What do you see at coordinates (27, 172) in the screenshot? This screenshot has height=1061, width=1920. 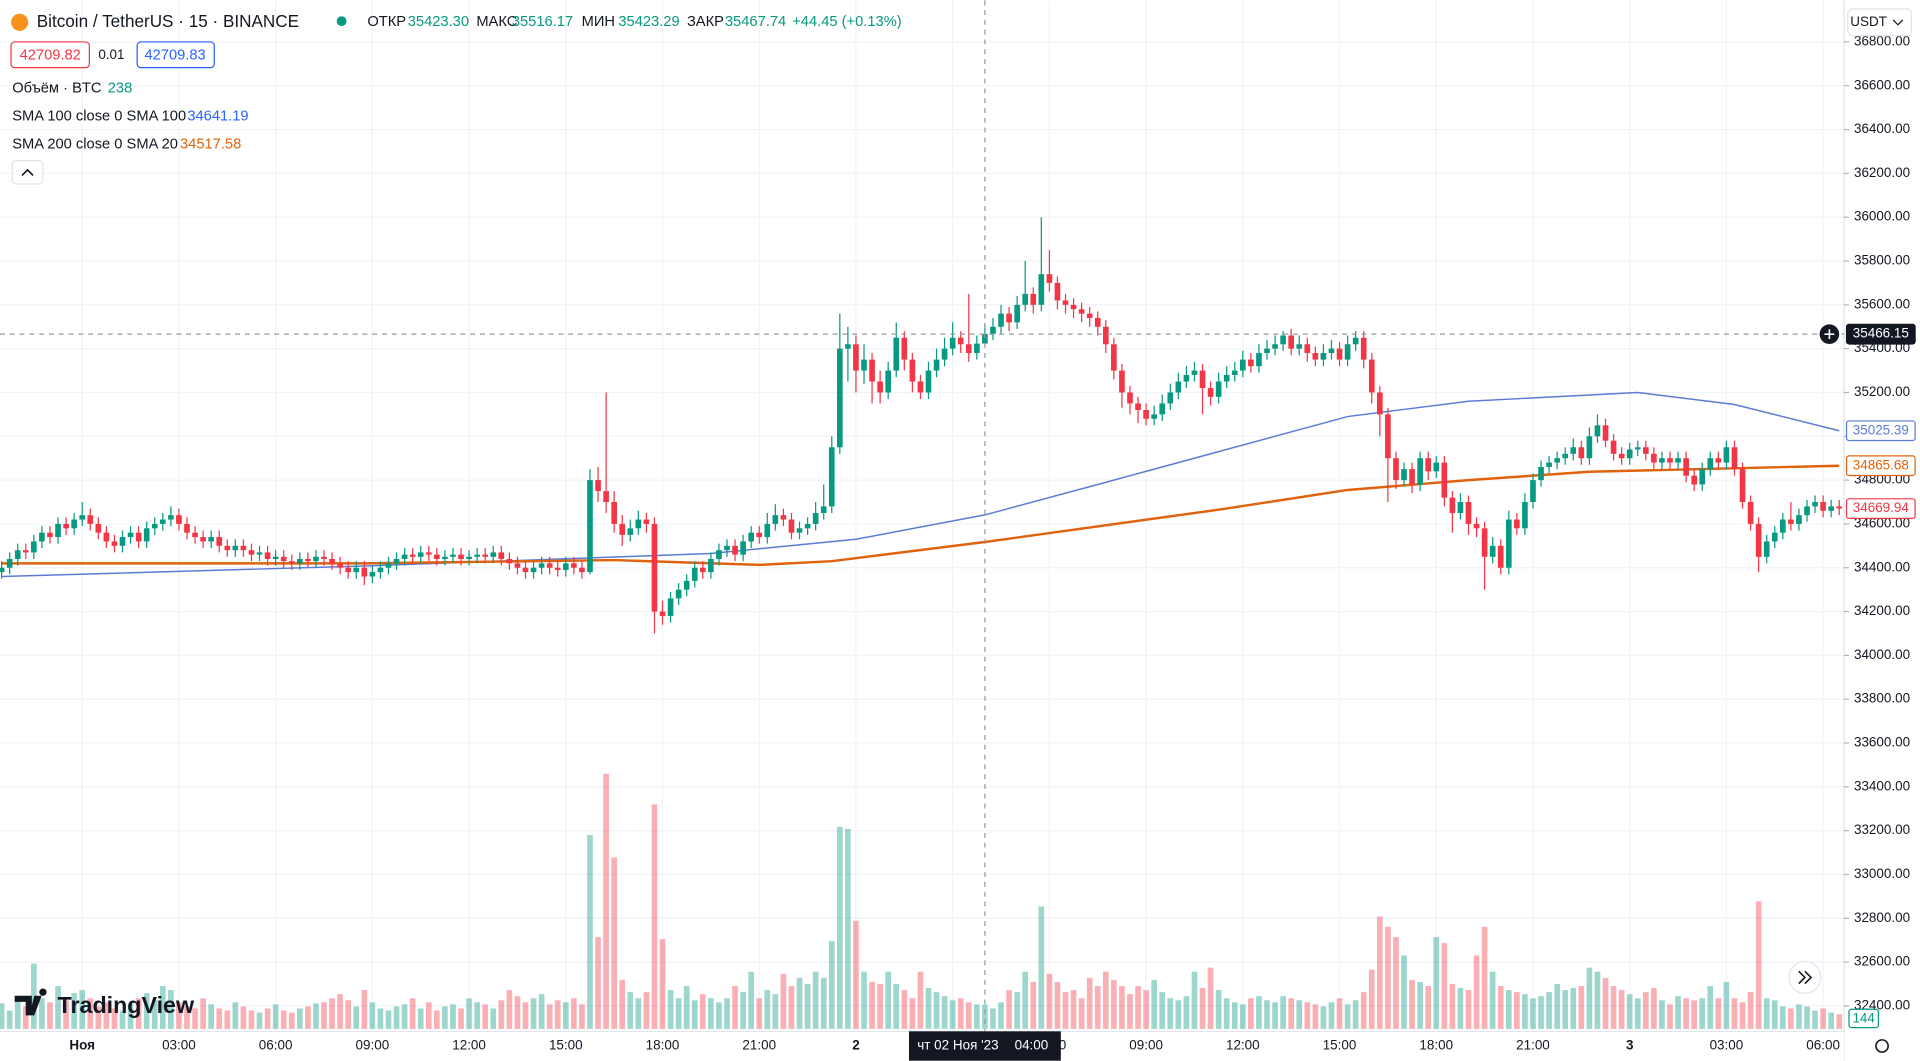 I see `collapse-button` at bounding box center [27, 172].